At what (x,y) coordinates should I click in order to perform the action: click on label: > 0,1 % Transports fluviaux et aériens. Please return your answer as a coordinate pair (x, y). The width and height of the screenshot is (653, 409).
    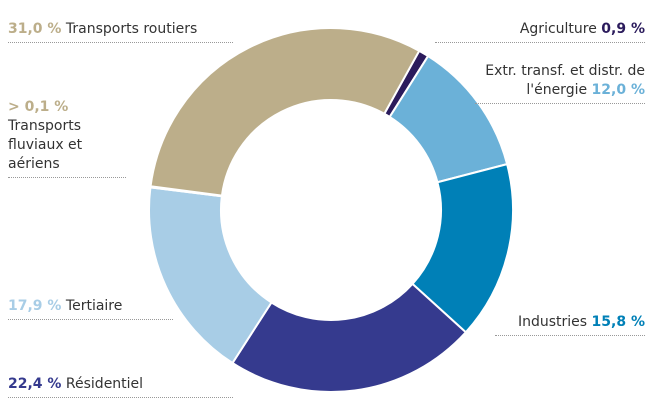
    Looking at the image, I should click on (67, 138).